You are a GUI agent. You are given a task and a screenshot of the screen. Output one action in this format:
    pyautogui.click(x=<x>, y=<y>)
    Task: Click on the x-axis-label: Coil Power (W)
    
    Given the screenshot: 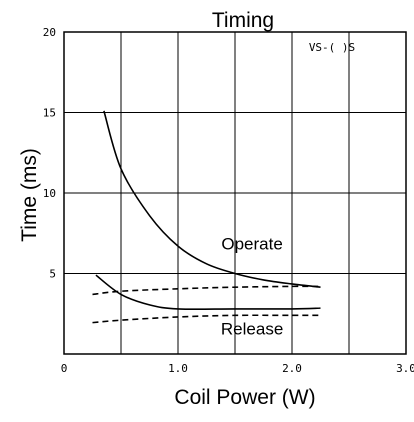 What is the action you would take?
    pyautogui.click(x=244, y=397)
    